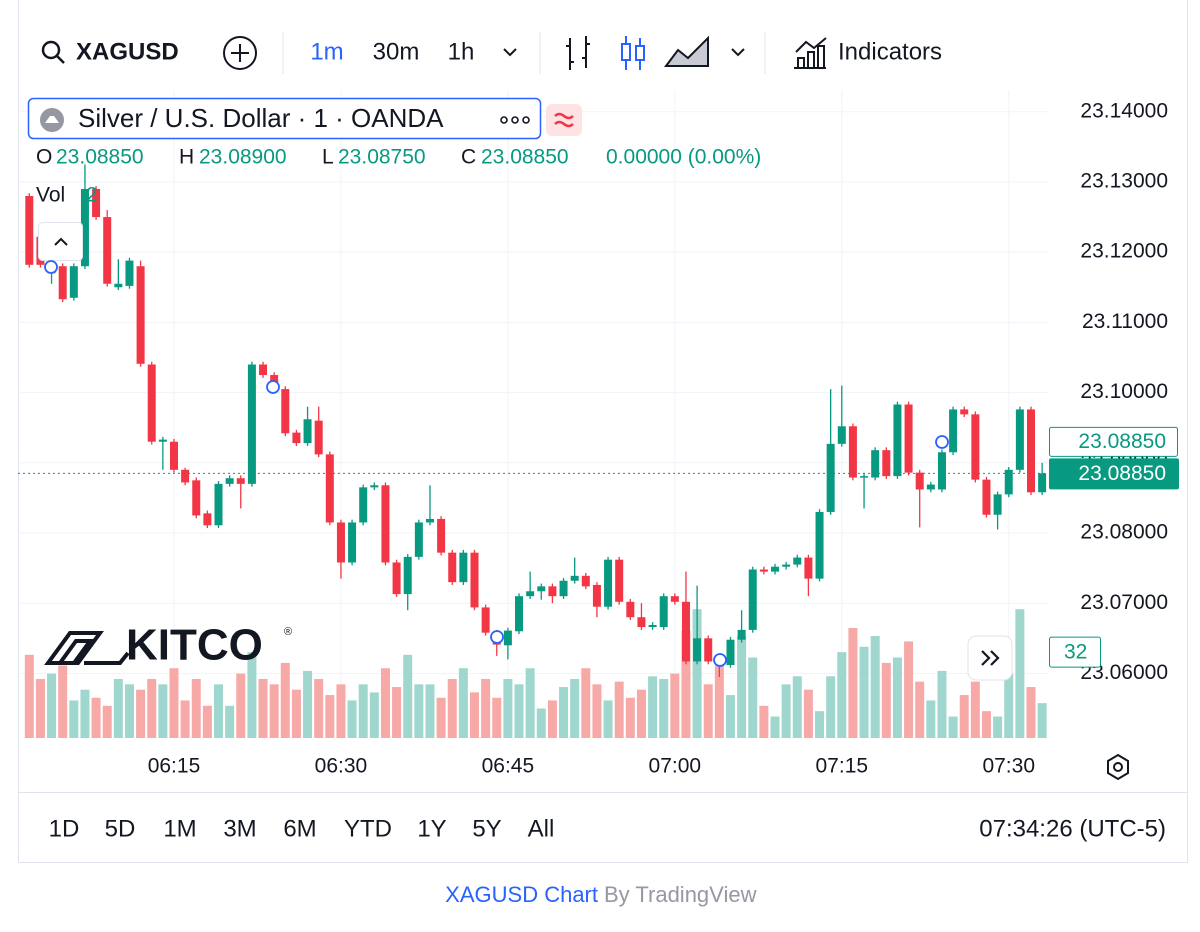 Image resolution: width=1200 pixels, height=932 pixels. What do you see at coordinates (461, 51) in the screenshot?
I see `interval: 1h` at bounding box center [461, 51].